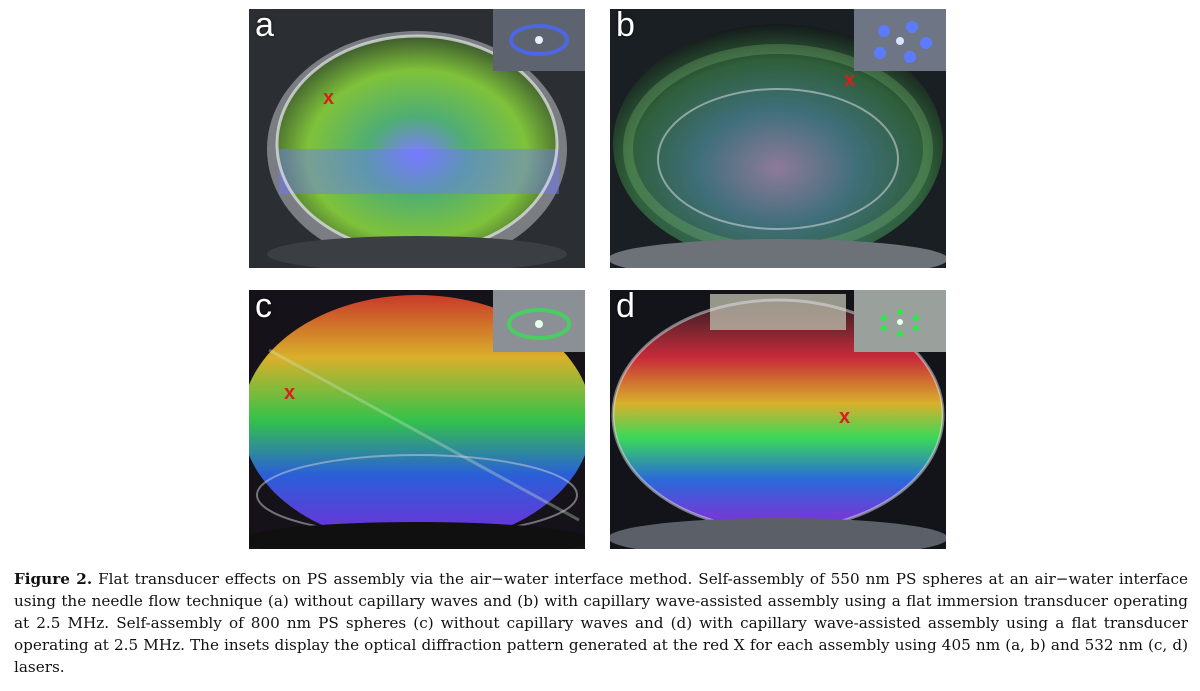  Describe the element at coordinates (625, 307) in the screenshot. I see `panel-label-d: d` at that location.